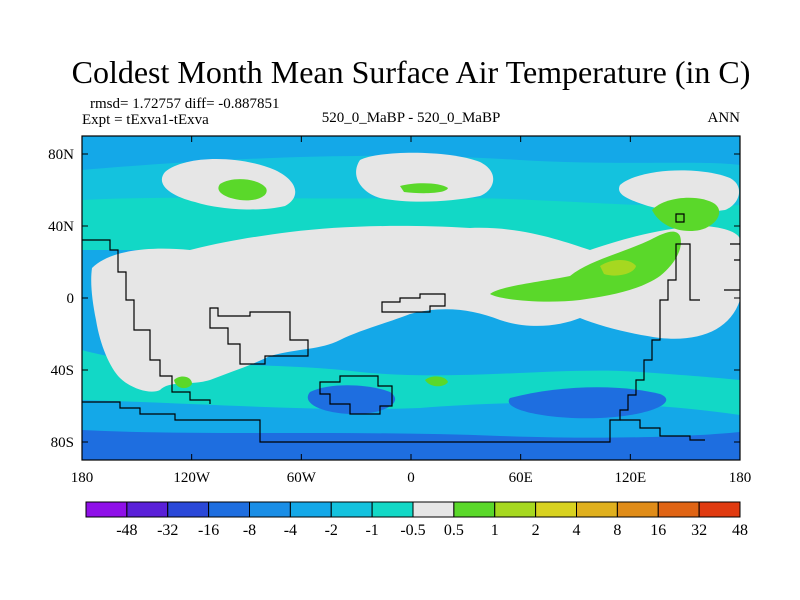 This screenshot has width=800, height=600. Describe the element at coordinates (424, 188) in the screenshot. I see `warm-spot-north-atlantic` at that location.